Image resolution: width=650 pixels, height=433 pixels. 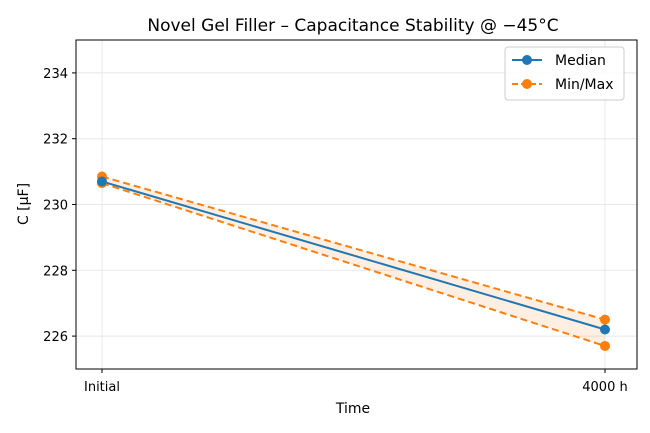 I want to click on y-tick-label: 226, so click(x=55, y=337).